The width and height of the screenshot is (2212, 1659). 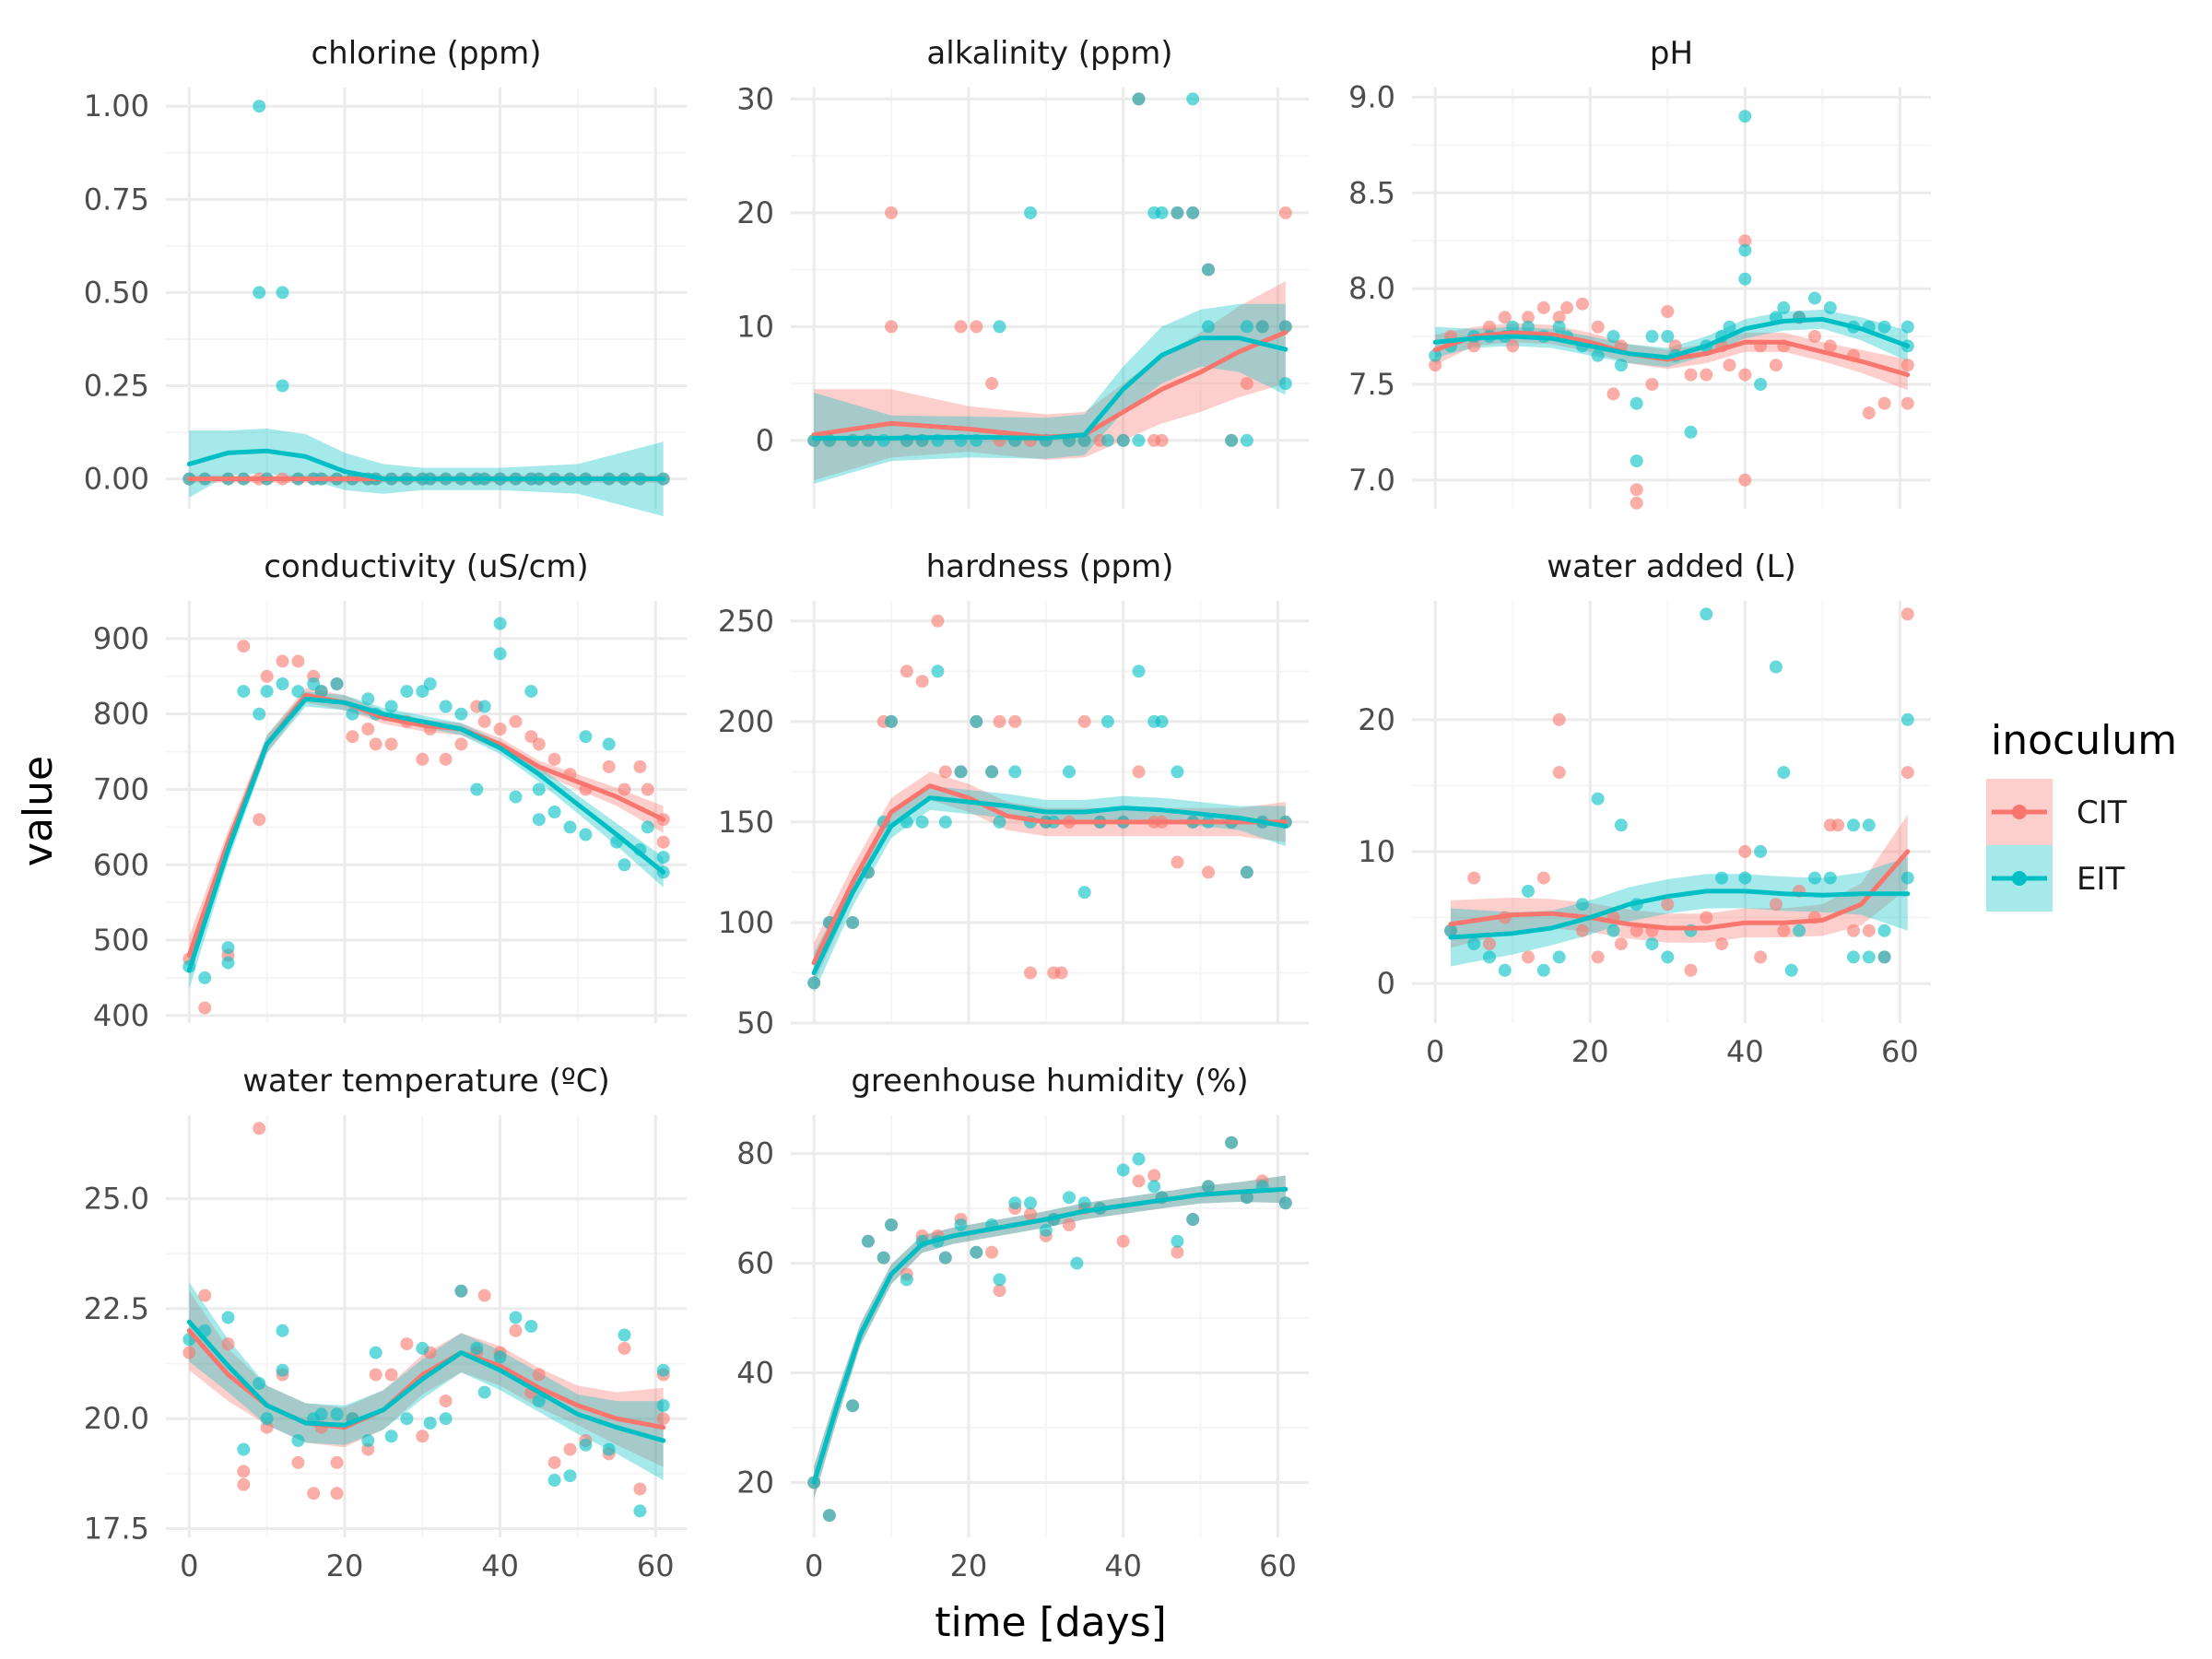 I want to click on panel-title: conductivity (uS/cm), so click(x=426, y=566).